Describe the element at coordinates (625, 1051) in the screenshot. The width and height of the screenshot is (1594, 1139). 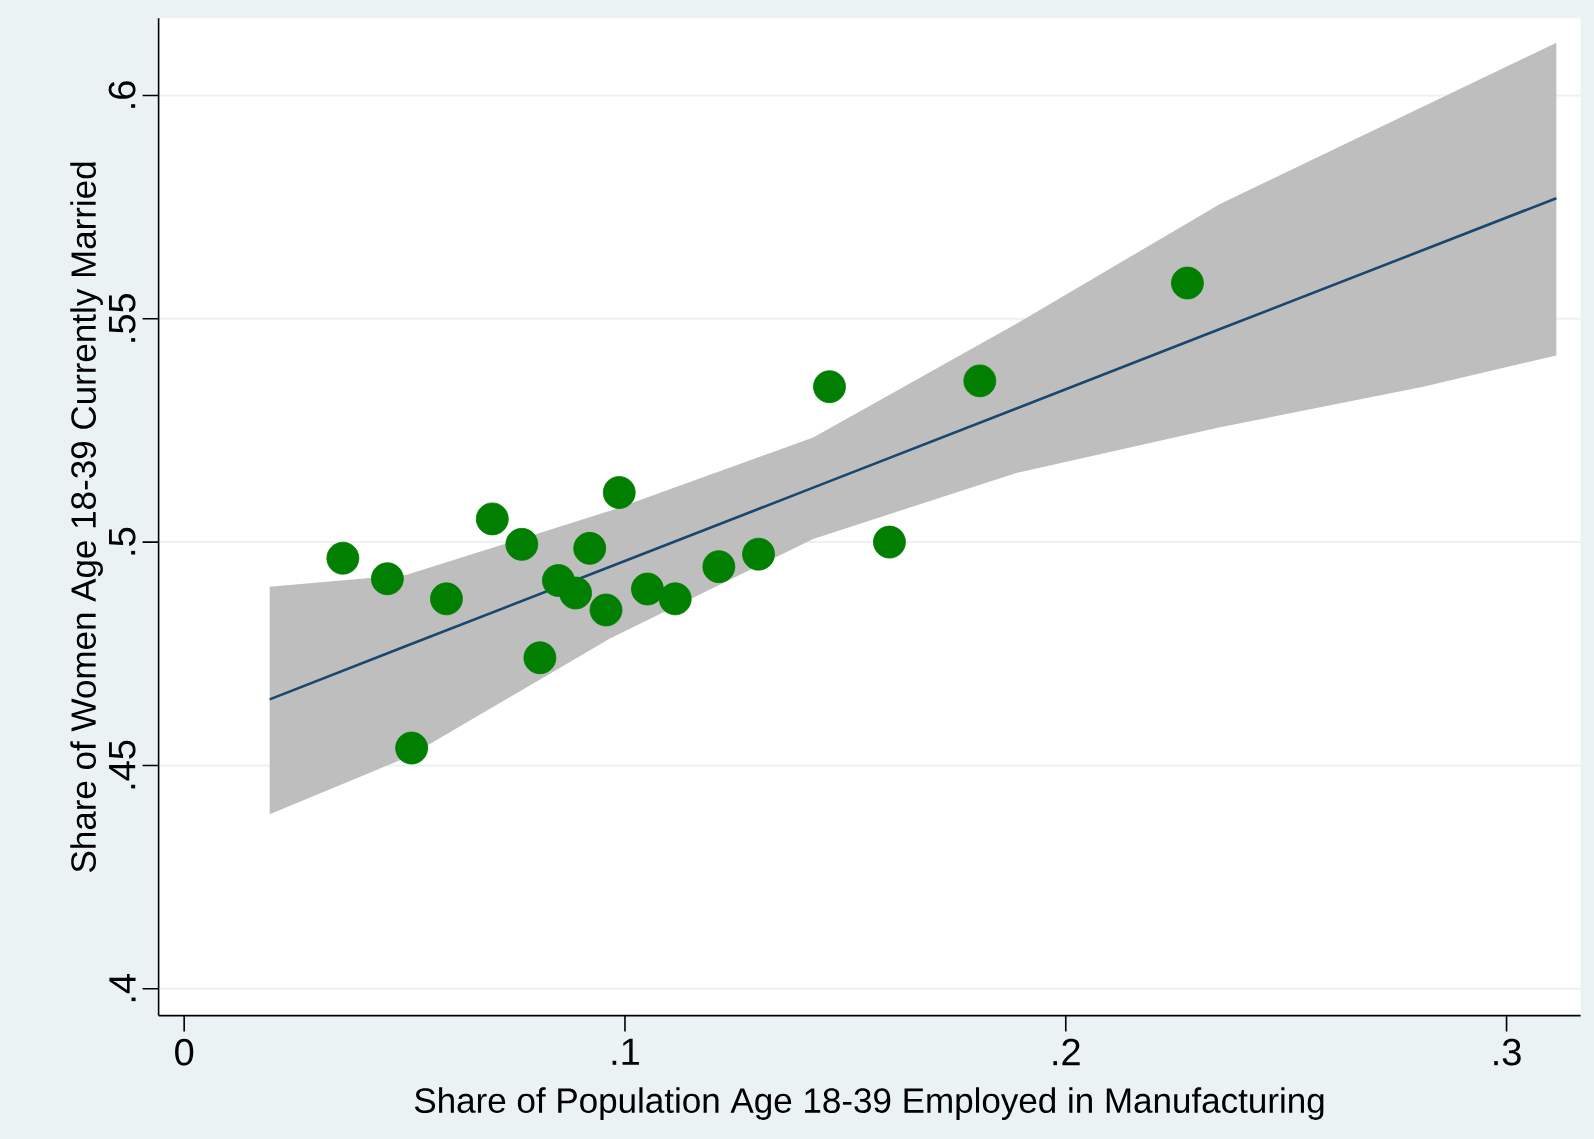
I see `x-tick-label: .1` at that location.